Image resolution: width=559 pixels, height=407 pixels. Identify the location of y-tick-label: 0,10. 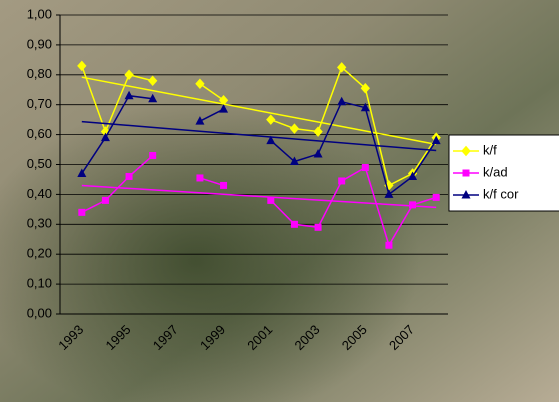
(39, 283).